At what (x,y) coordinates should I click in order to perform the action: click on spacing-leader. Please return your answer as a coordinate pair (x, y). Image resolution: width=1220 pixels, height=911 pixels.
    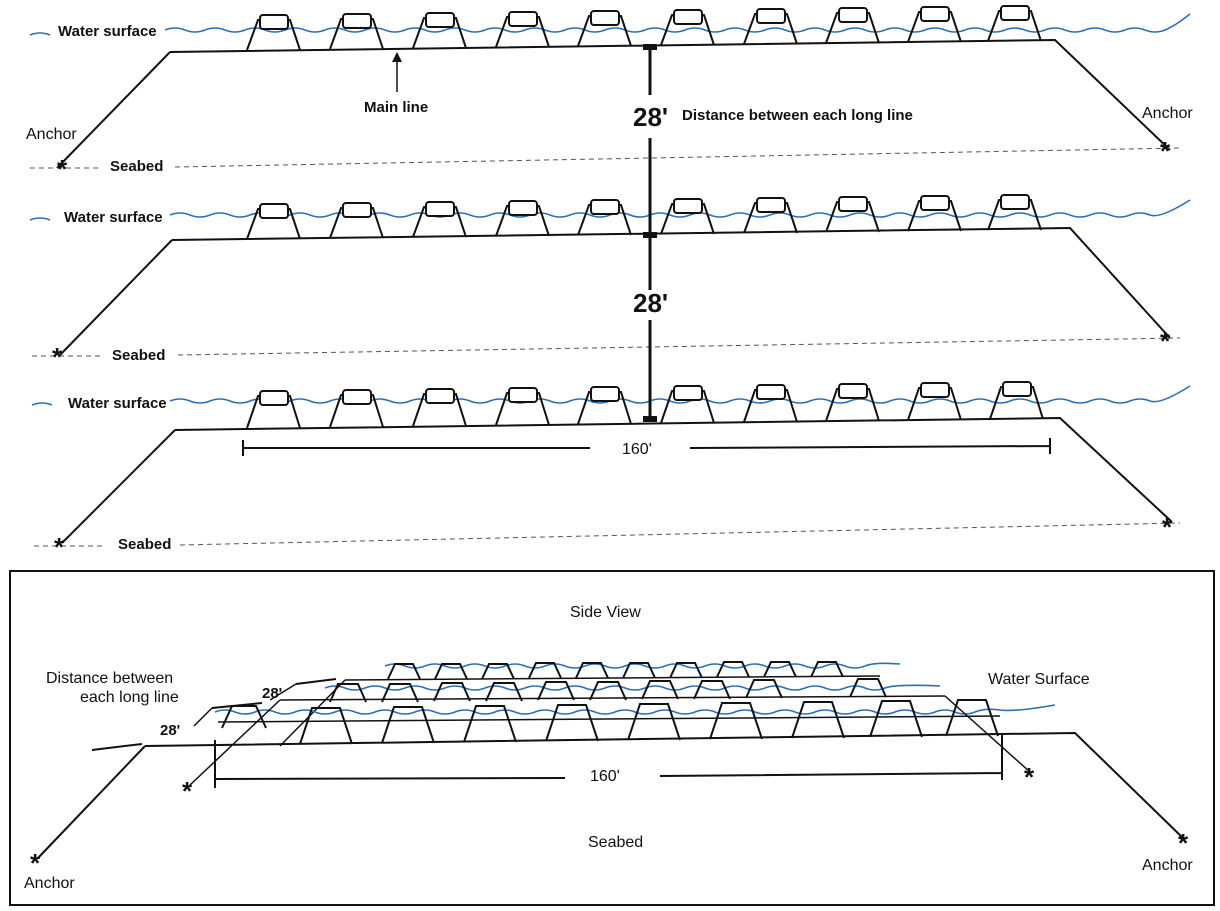
    Looking at the image, I should click on (245, 705).